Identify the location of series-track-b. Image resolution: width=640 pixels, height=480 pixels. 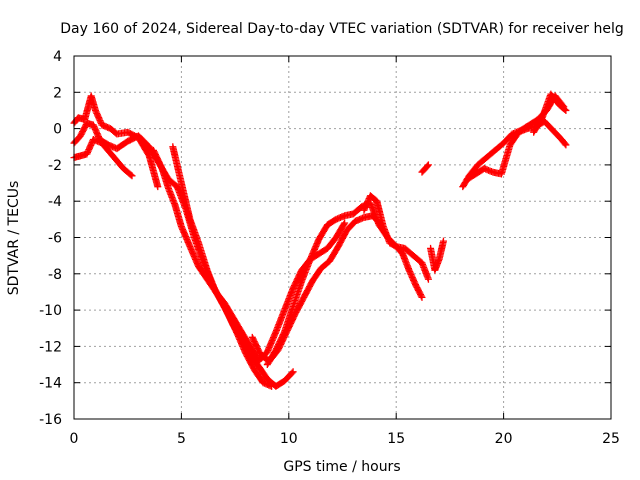
(116, 141).